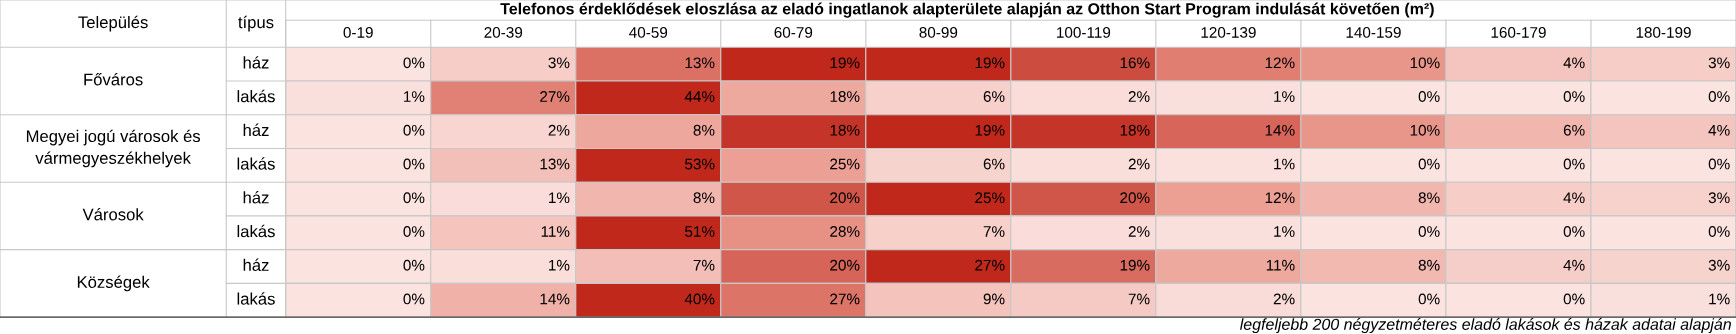 This screenshot has width=1736, height=334. Describe the element at coordinates (648, 32) in the screenshot. I see `x-tick-label: 40-59` at that location.